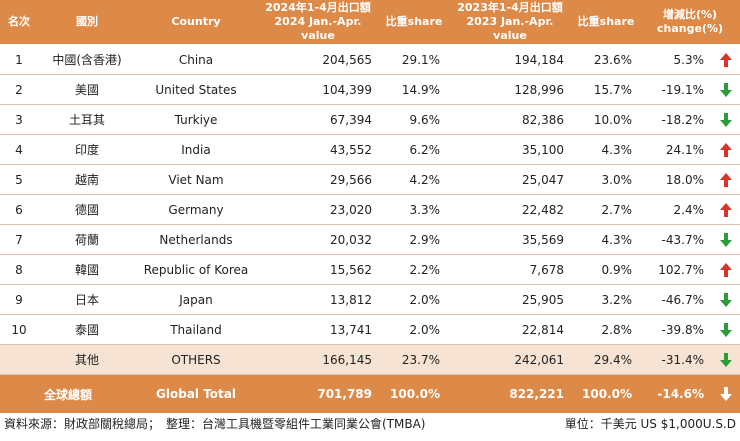 The width and height of the screenshot is (740, 441). Describe the element at coordinates (606, 179) in the screenshot. I see `share-2023-cell: 3.0%` at that location.